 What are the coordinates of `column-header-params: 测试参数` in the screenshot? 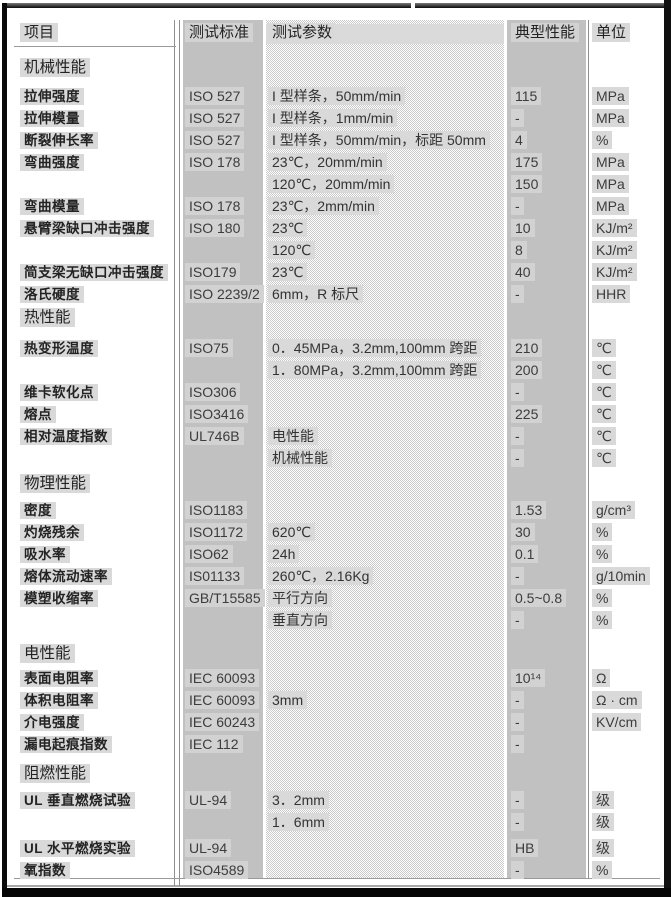 It's located at (302, 33).